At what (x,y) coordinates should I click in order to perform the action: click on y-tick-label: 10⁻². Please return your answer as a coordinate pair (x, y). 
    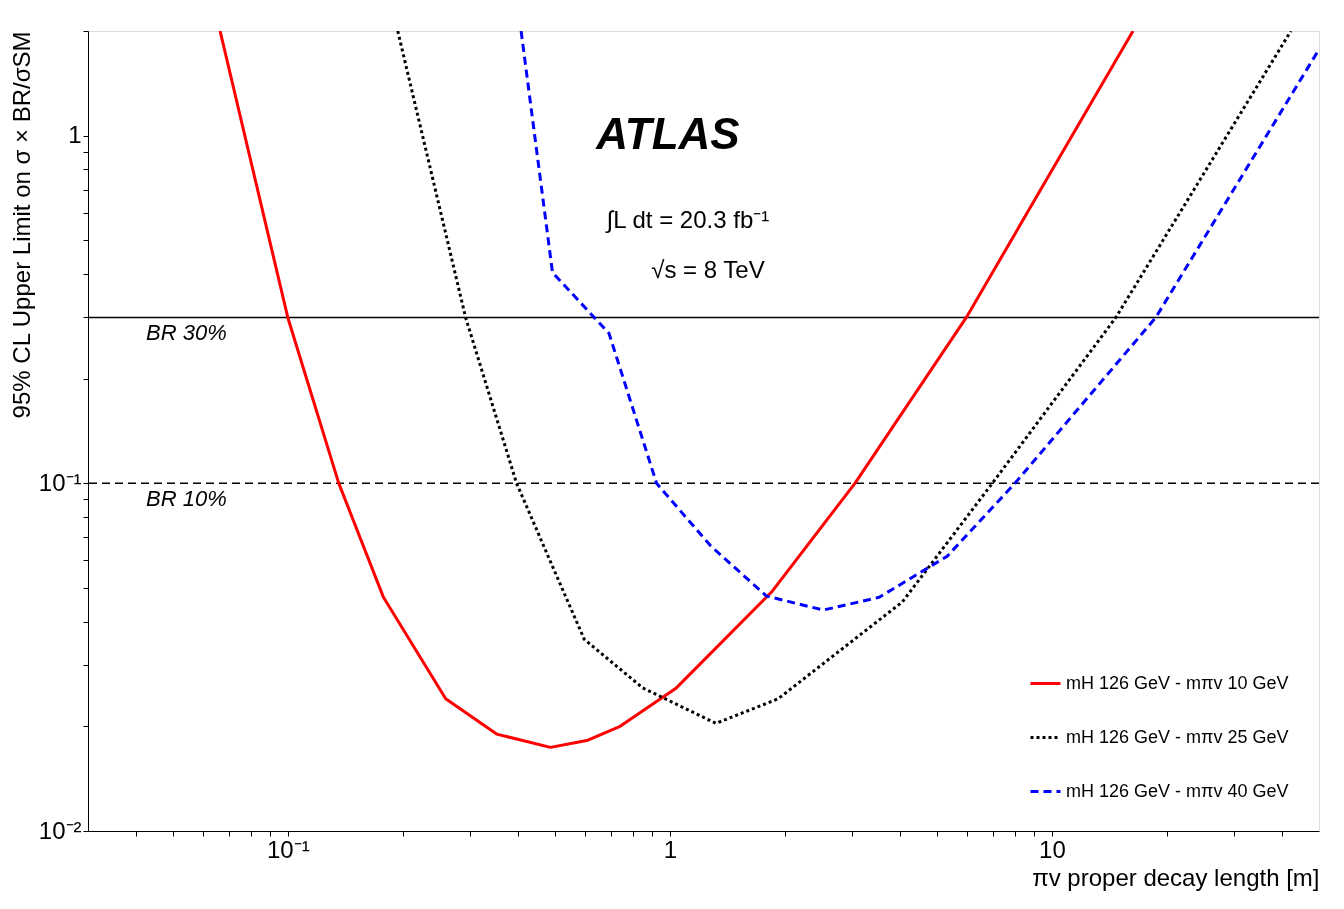
    Looking at the image, I should click on (60, 830).